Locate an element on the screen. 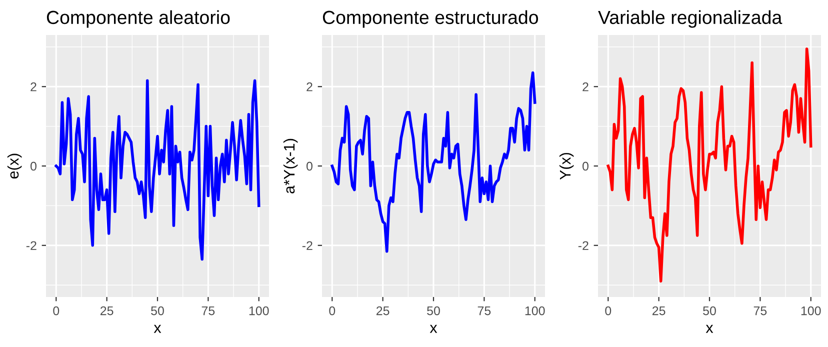 The height and width of the screenshot is (347, 828). chart-title: Variable regionalizada is located at coordinates (690, 19).